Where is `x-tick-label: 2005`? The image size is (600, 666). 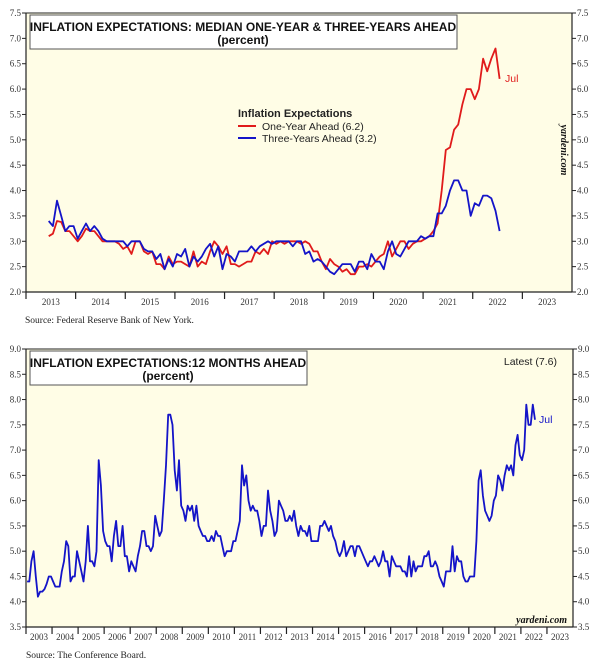 x-tick-label: 2005 is located at coordinates (91, 637).